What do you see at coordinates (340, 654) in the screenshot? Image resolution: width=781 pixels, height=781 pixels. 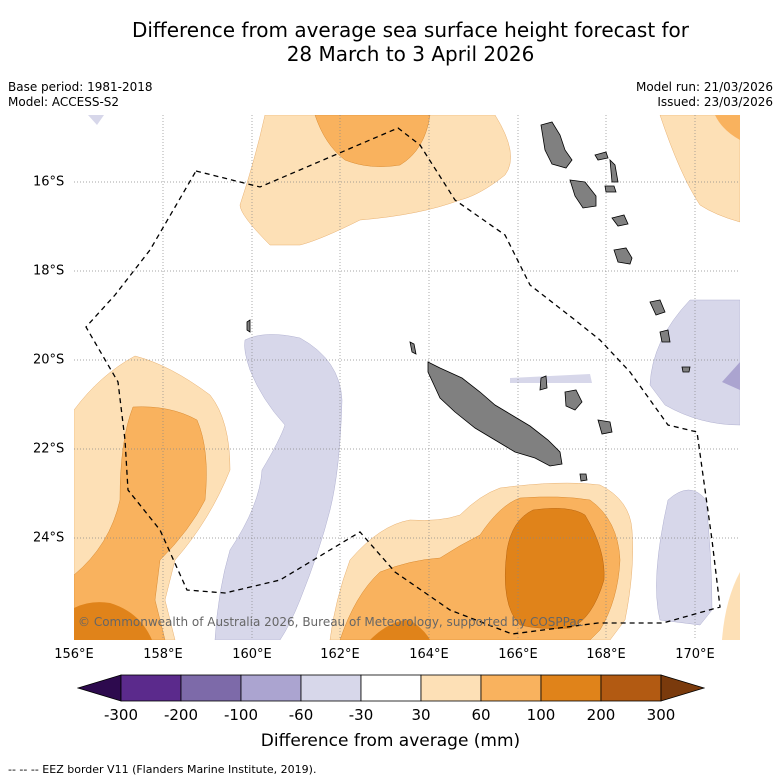 I see `lon-tick: 162°E` at bounding box center [340, 654].